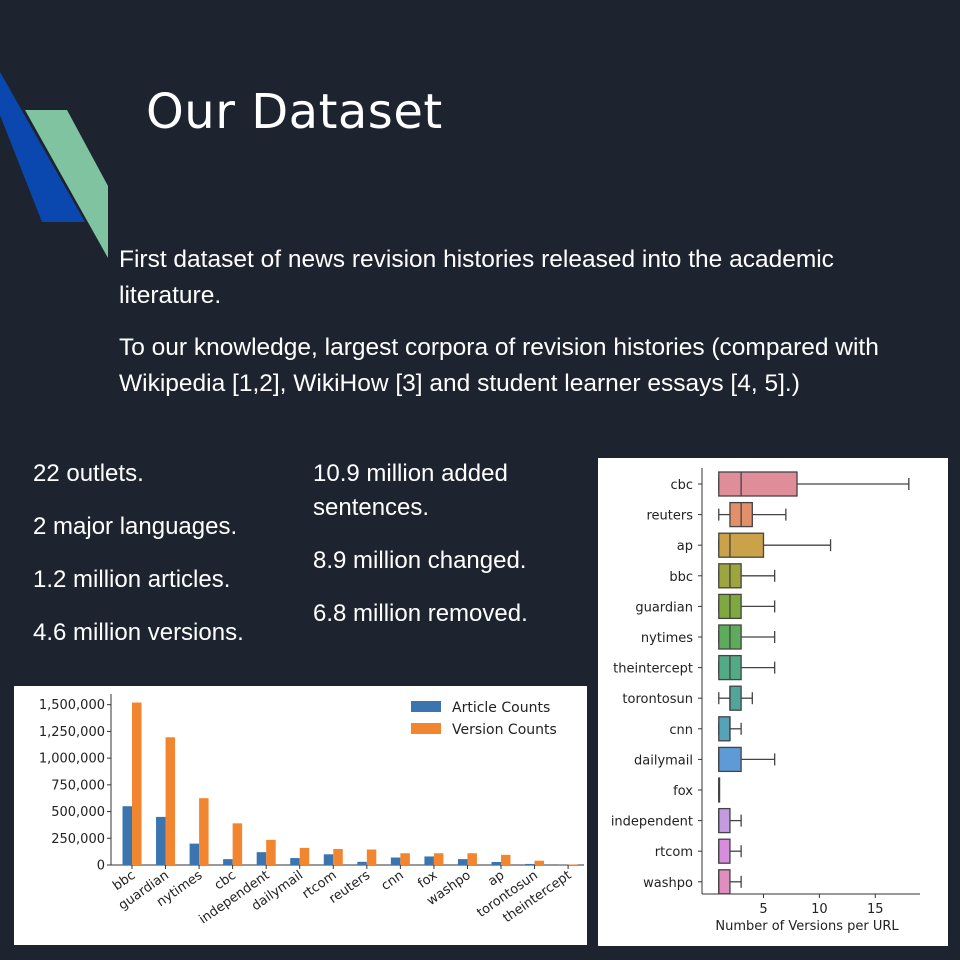 The width and height of the screenshot is (960, 960). What do you see at coordinates (194, 854) in the screenshot?
I see `bar-article-nytimes` at bounding box center [194, 854].